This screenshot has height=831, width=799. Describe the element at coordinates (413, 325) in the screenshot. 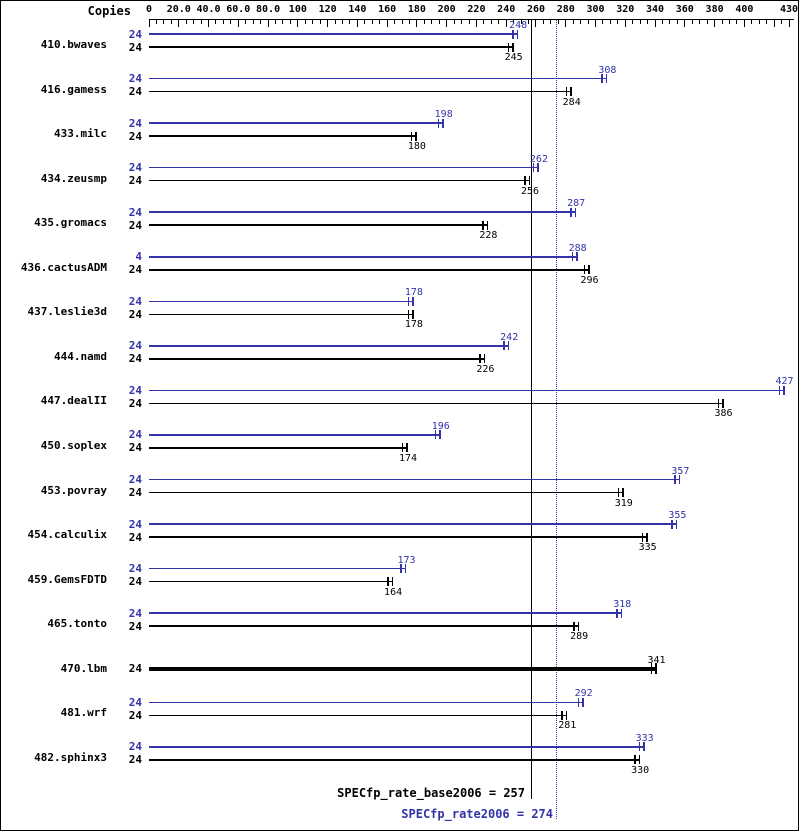

I see `value-label: 178` at that location.